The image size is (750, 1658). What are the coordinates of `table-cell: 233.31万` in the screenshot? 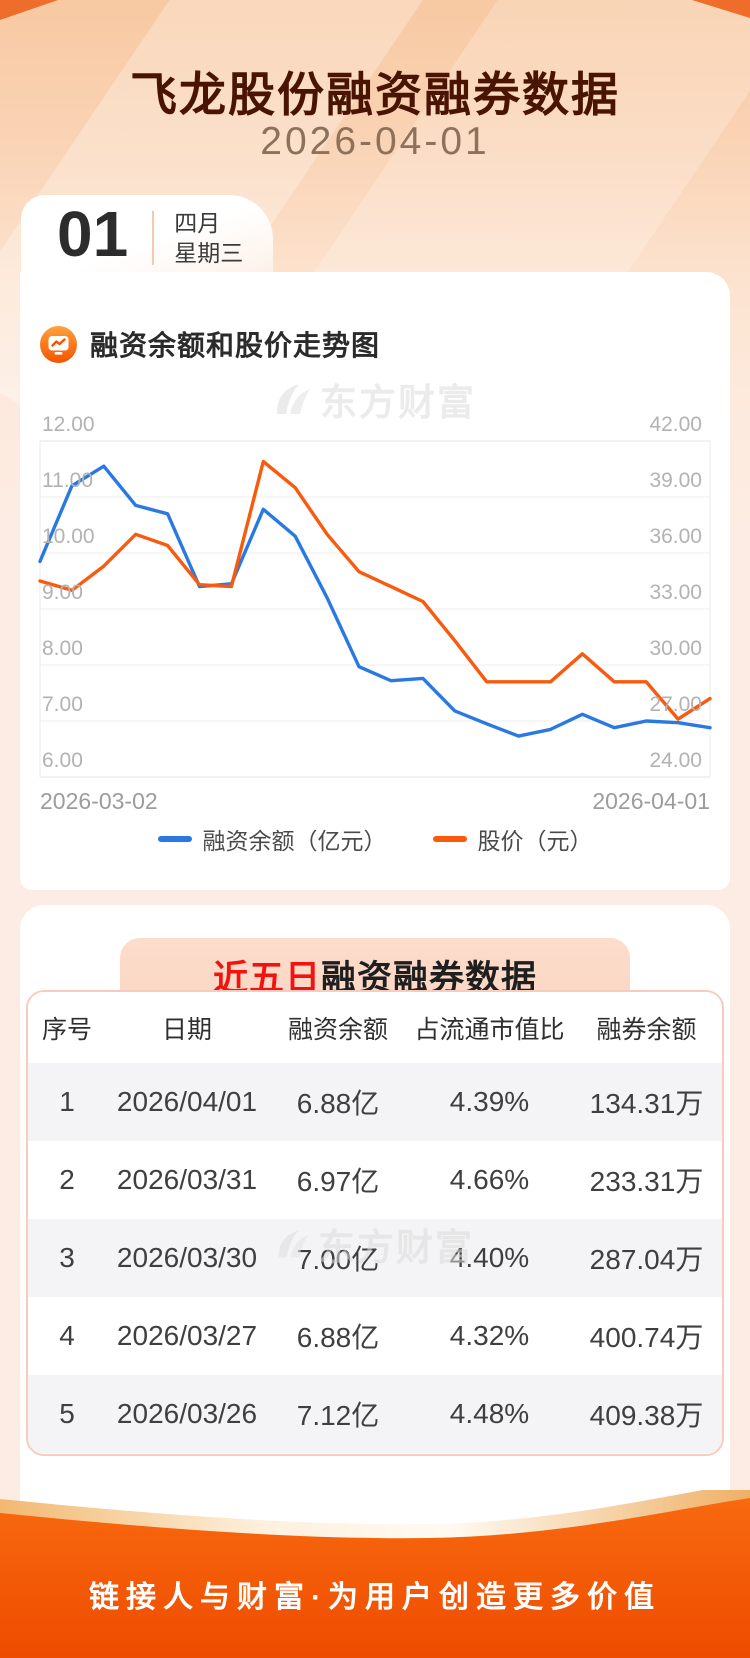 It's located at (646, 1181).